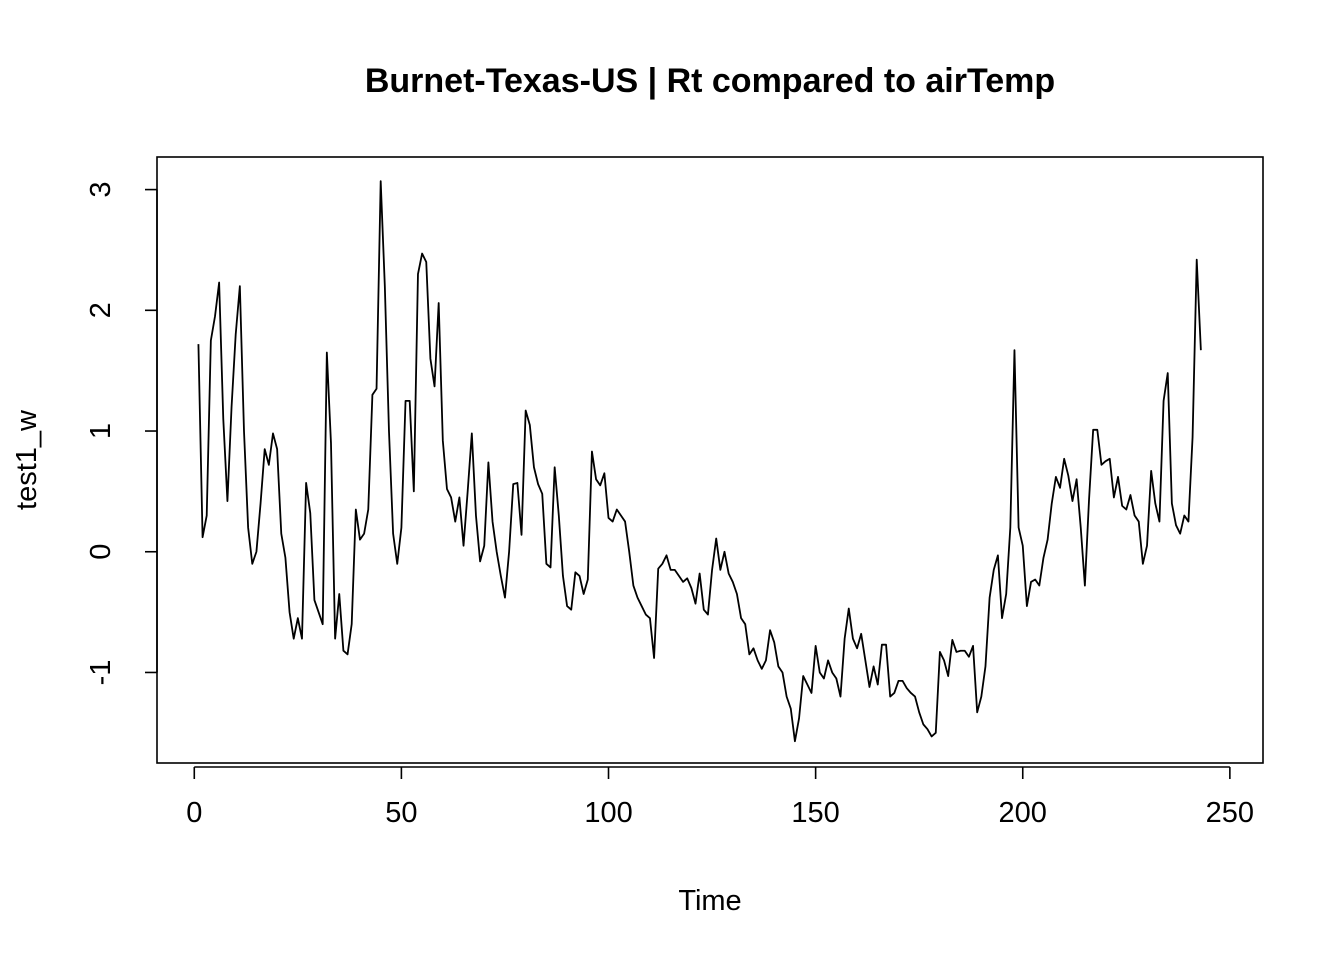 This screenshot has height=960, width=1344. I want to click on chart-title: Burnet-Texas-US | Rt compared to airTemp, so click(710, 81).